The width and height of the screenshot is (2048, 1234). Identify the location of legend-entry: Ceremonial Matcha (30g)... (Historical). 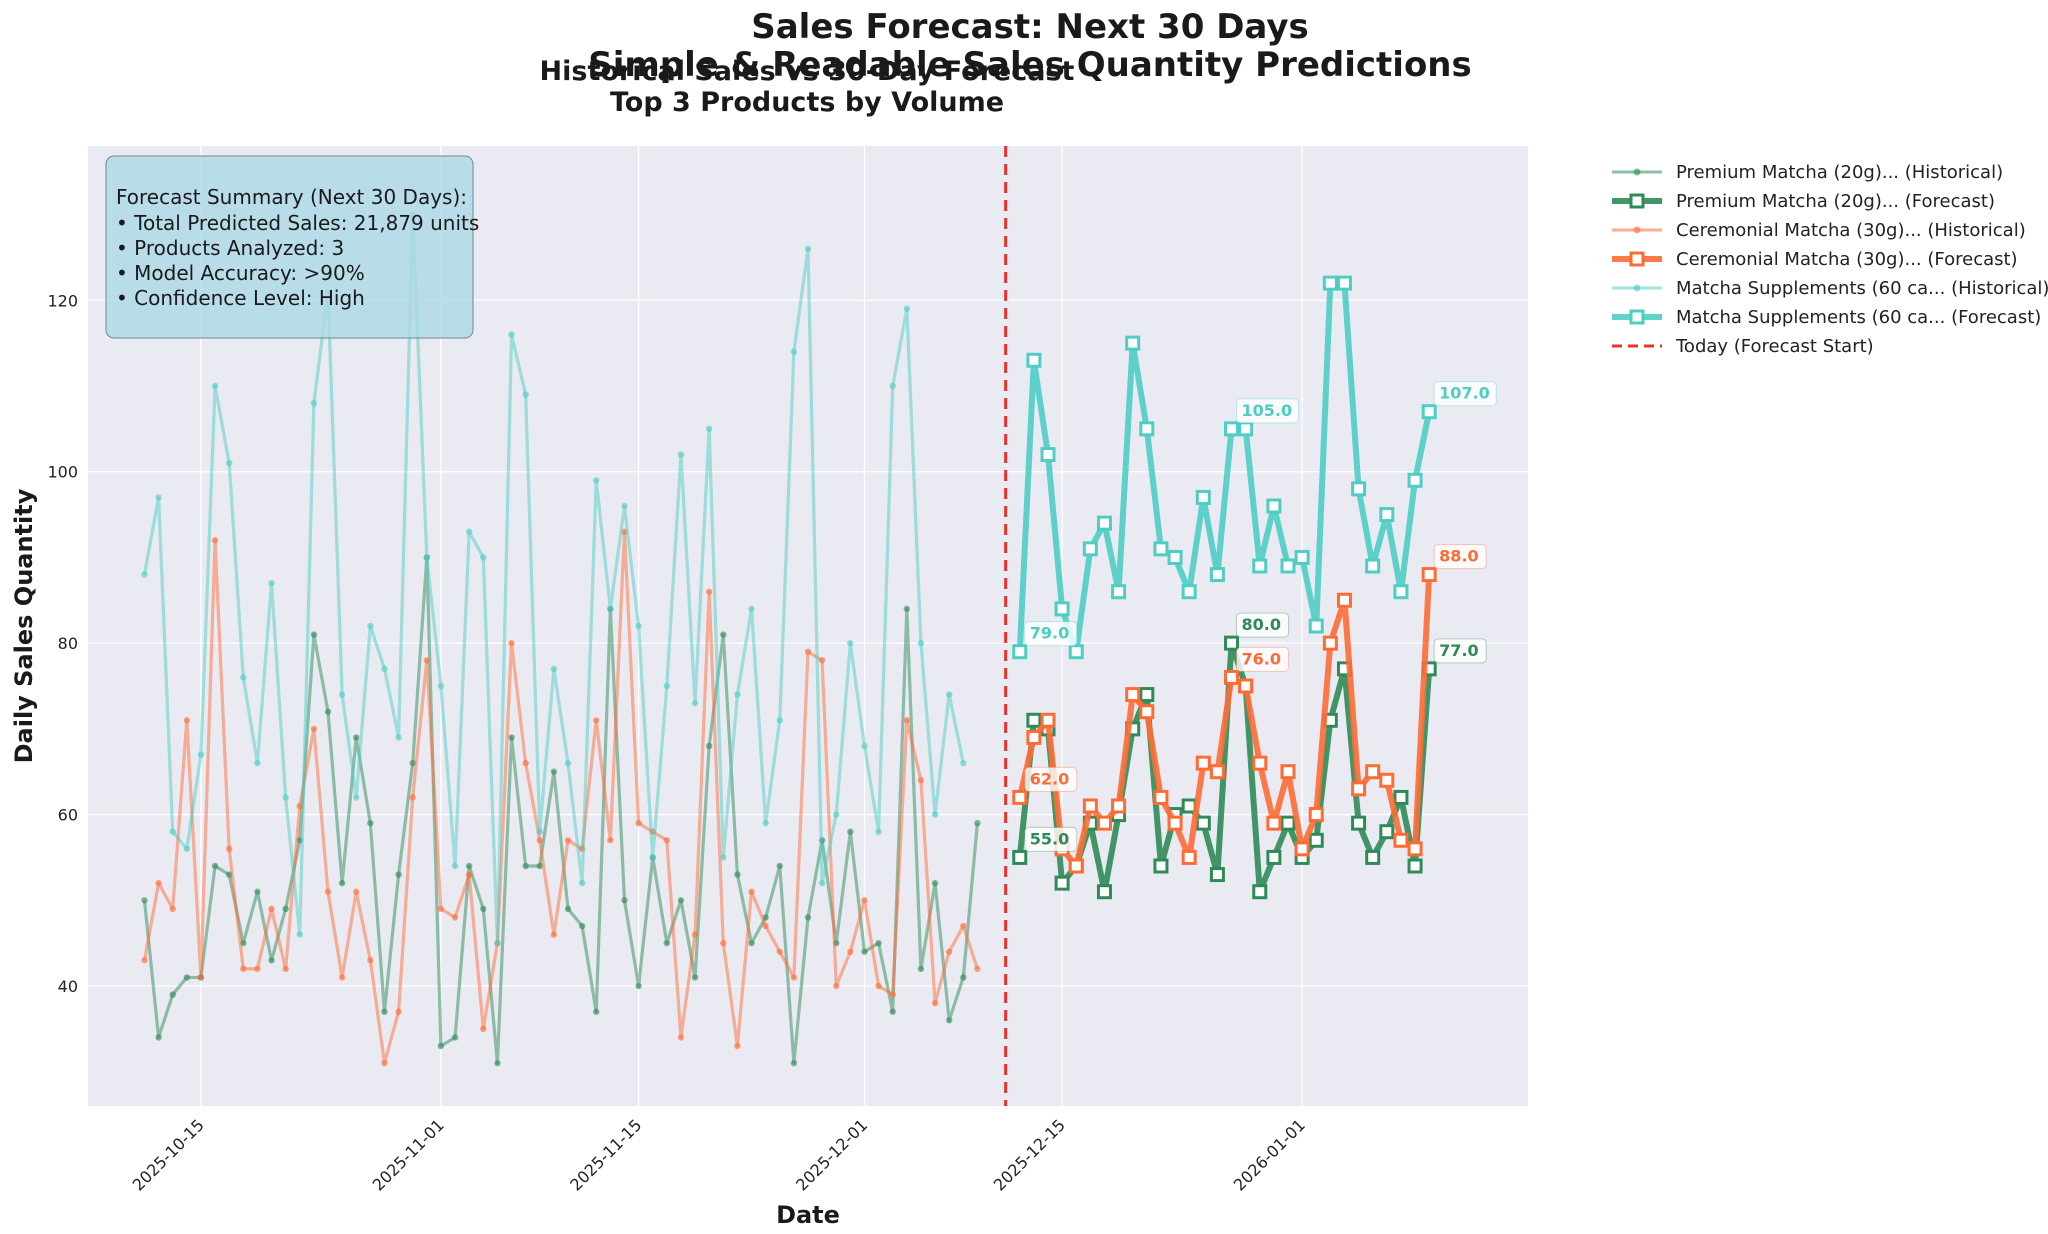
(1819, 230).